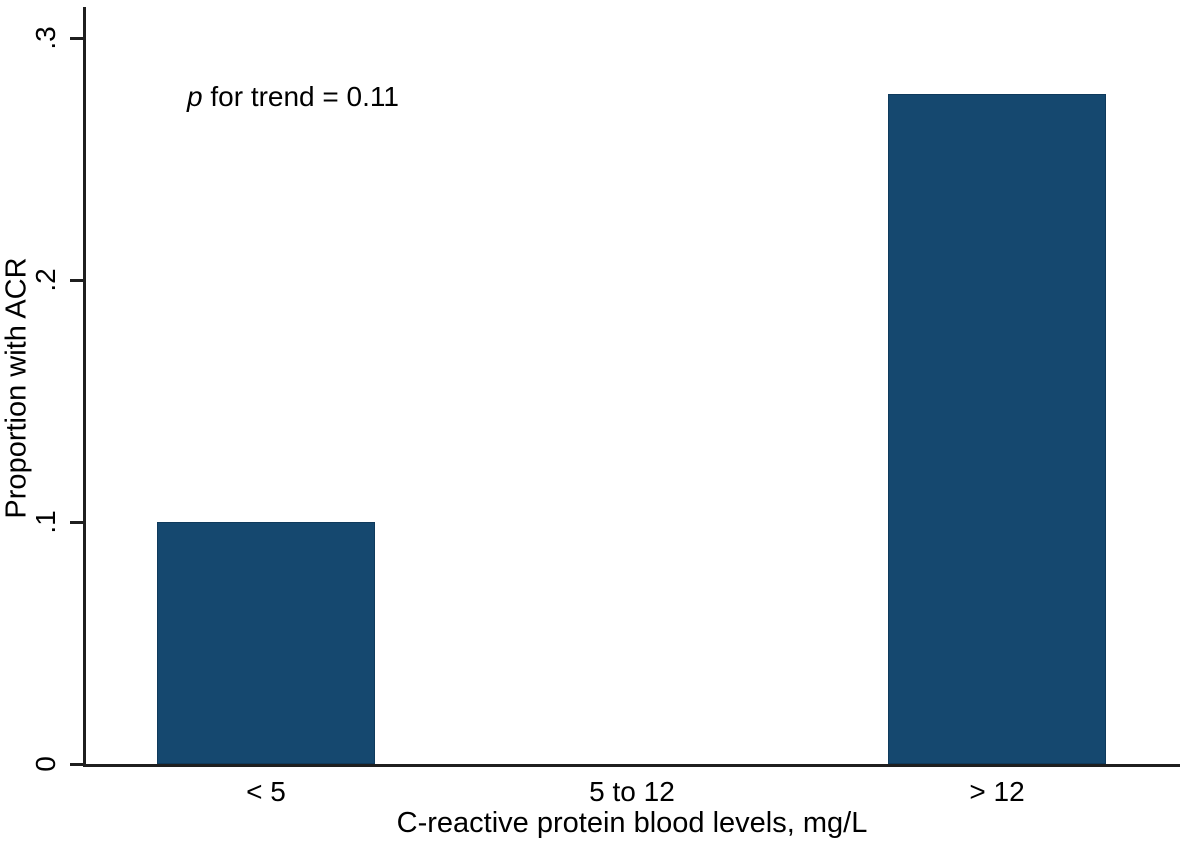  Describe the element at coordinates (266, 791) in the screenshot. I see `x-category-label: < 5` at that location.